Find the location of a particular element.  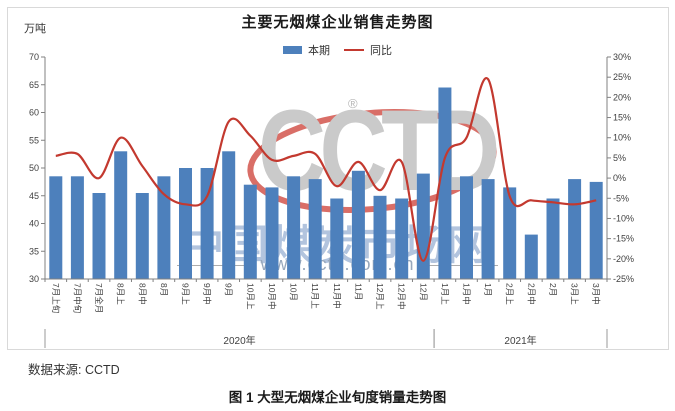

x-axis-label: 8月上 is located at coordinates (121, 294).